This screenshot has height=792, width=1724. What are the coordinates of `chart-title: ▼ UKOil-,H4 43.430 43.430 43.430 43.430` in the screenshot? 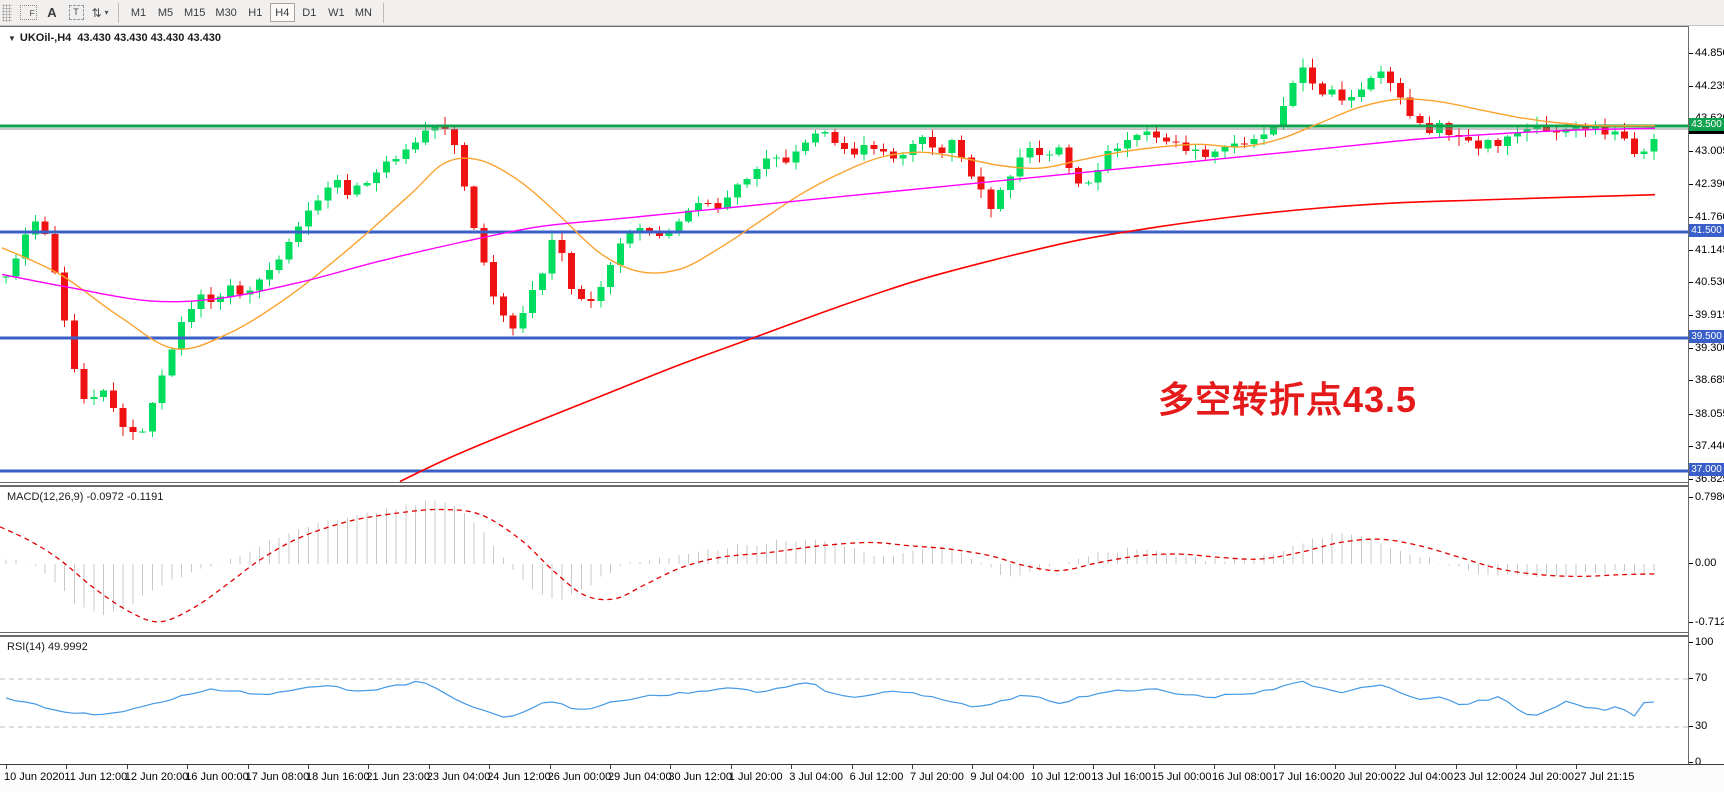 It's located at (114, 38).